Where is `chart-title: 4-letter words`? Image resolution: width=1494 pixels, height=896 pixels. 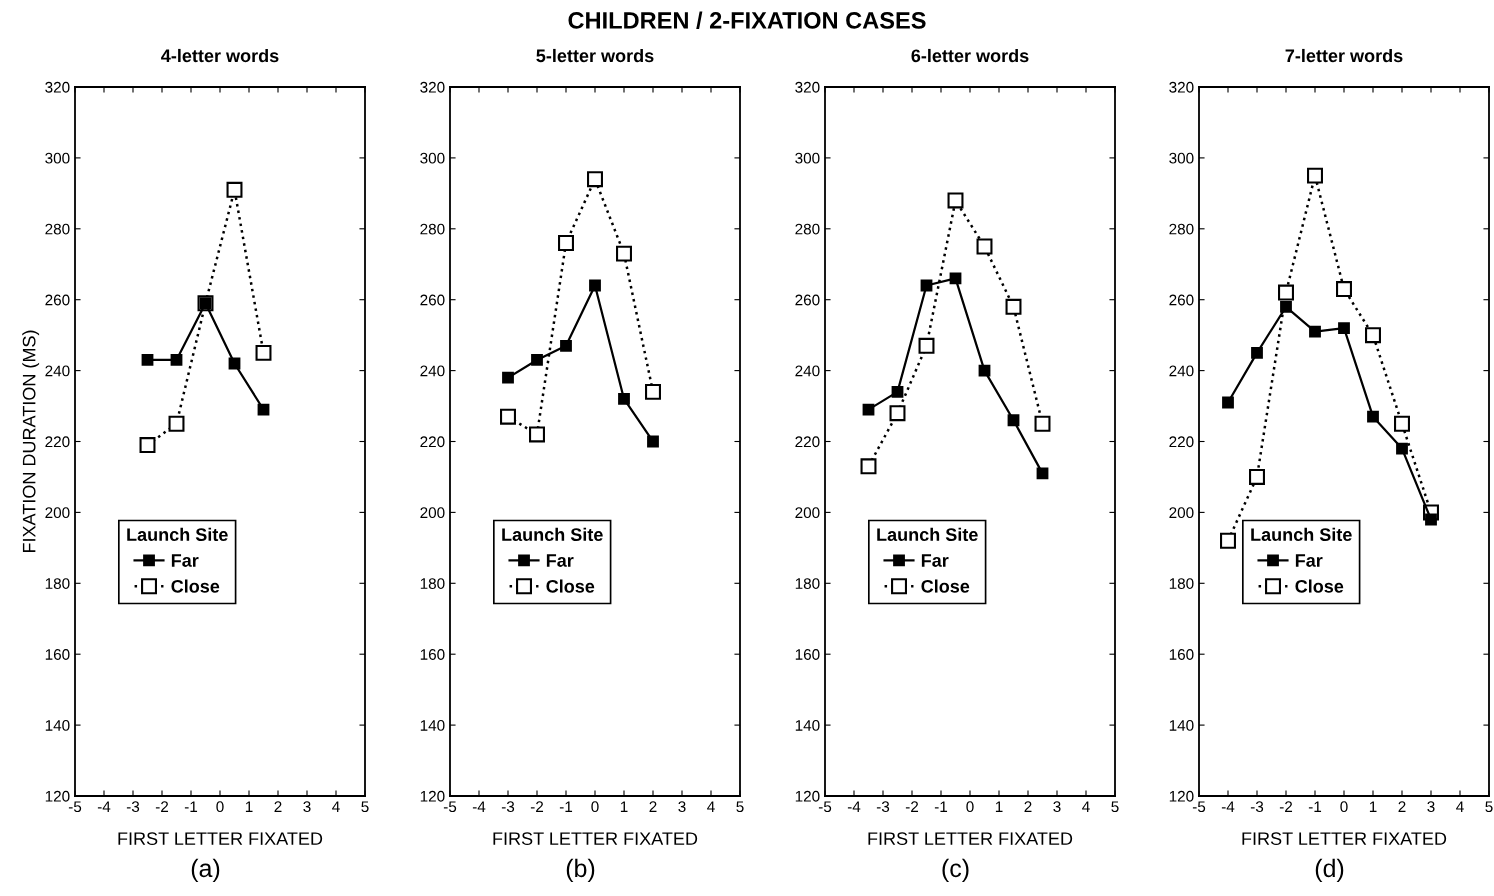 chart-title: 4-letter words is located at coordinates (220, 55).